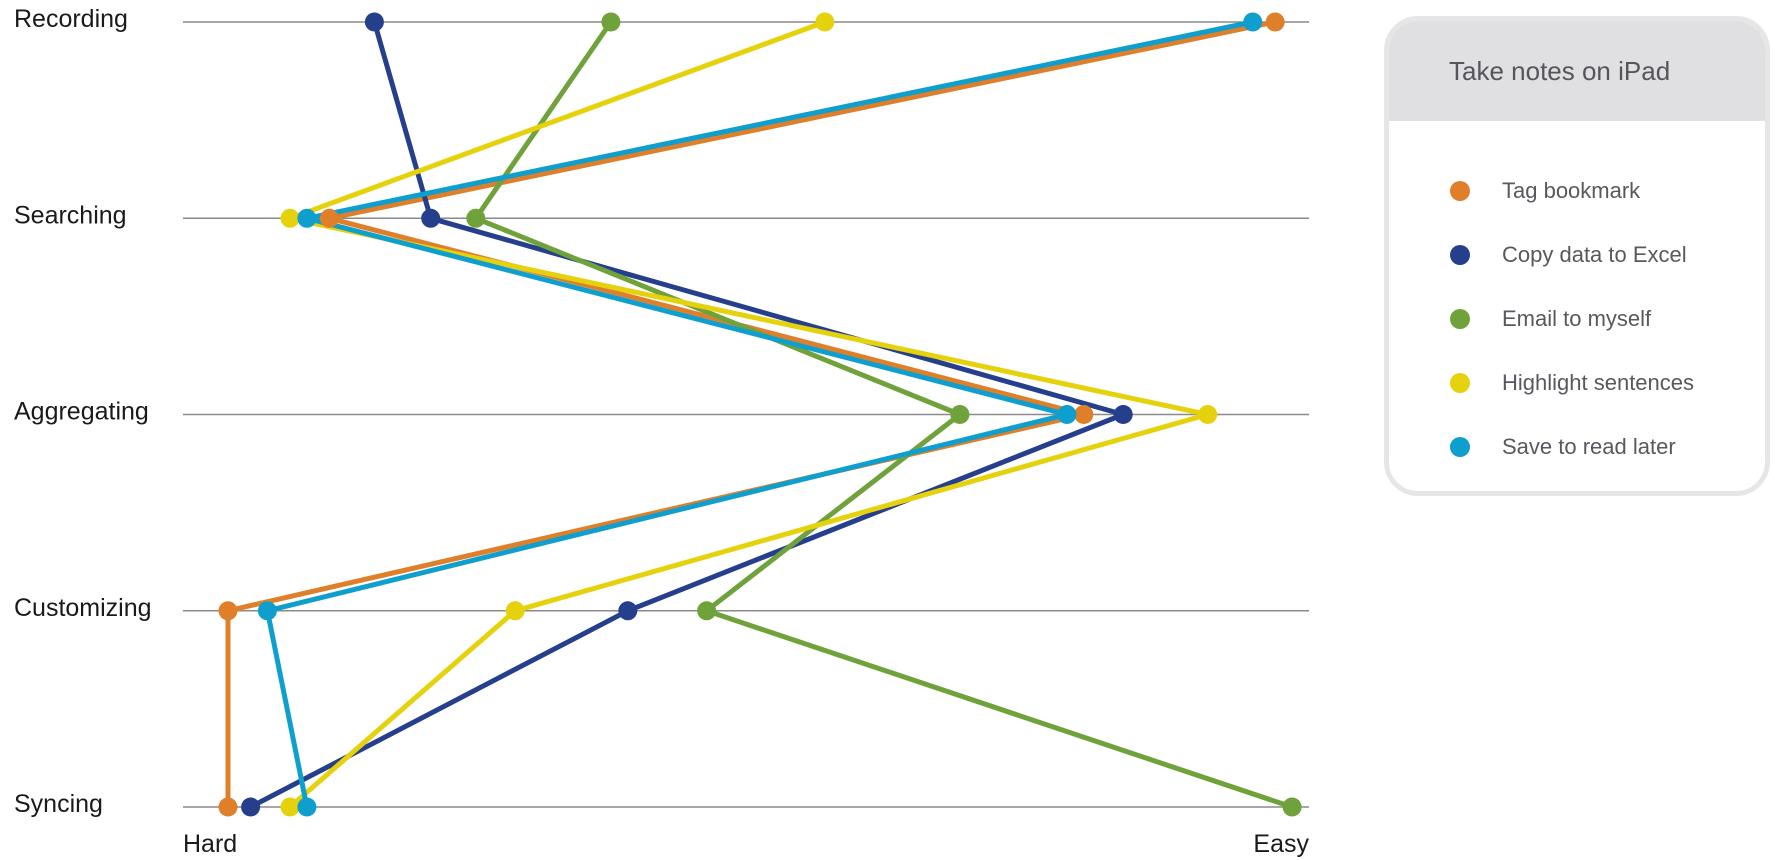  Describe the element at coordinates (1460, 383) in the screenshot. I see `legend-swatch-highlight-sentences` at that location.